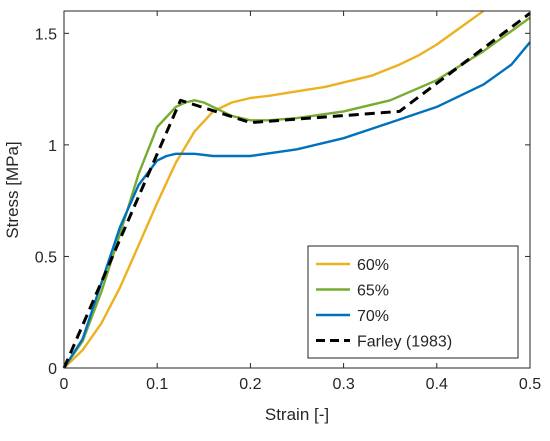  I want to click on x-tick-label: 0.1, so click(157, 384).